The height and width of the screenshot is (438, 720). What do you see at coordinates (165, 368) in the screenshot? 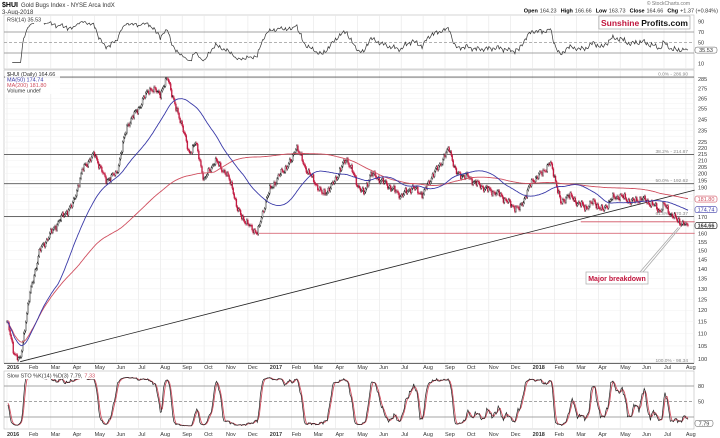
I see `month-label: Aug` at bounding box center [165, 368].